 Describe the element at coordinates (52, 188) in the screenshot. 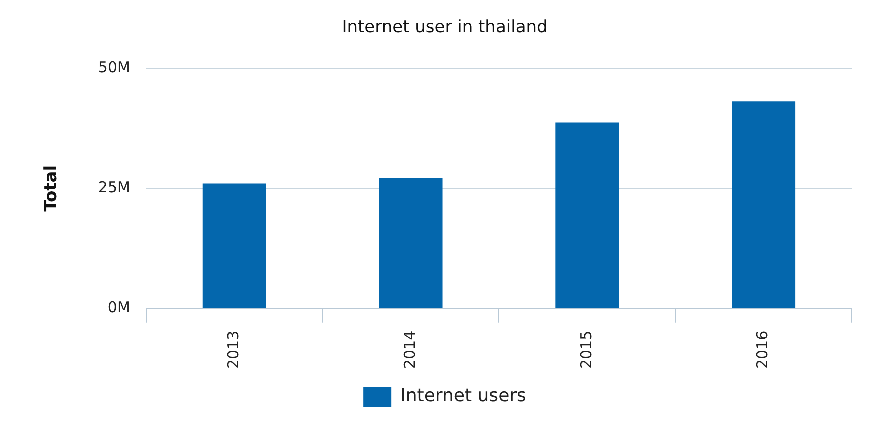

I see `y-axis-title: Total` at that location.